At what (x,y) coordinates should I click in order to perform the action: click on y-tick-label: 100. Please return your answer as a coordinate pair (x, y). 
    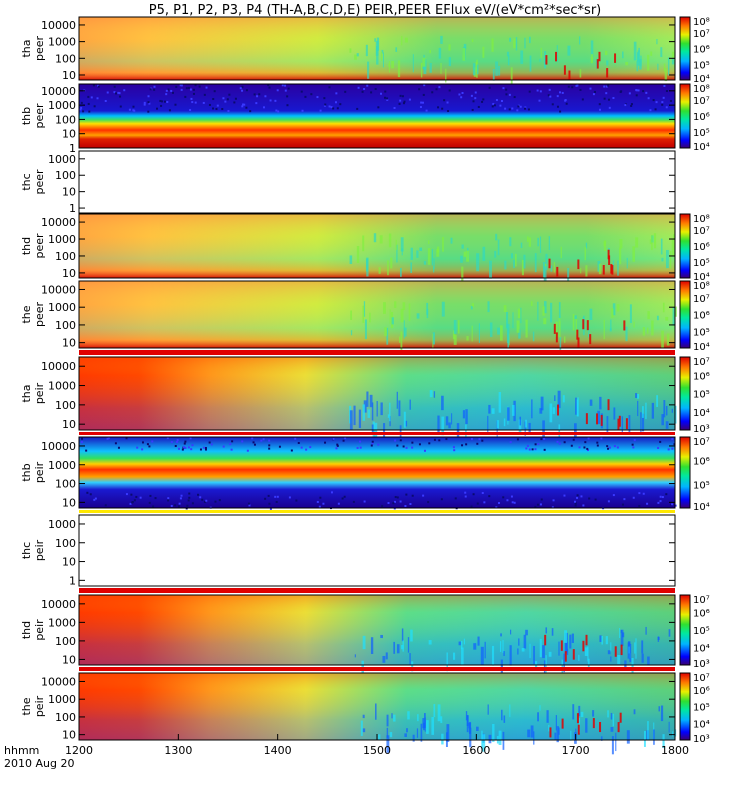
    Looking at the image, I should click on (65, 484).